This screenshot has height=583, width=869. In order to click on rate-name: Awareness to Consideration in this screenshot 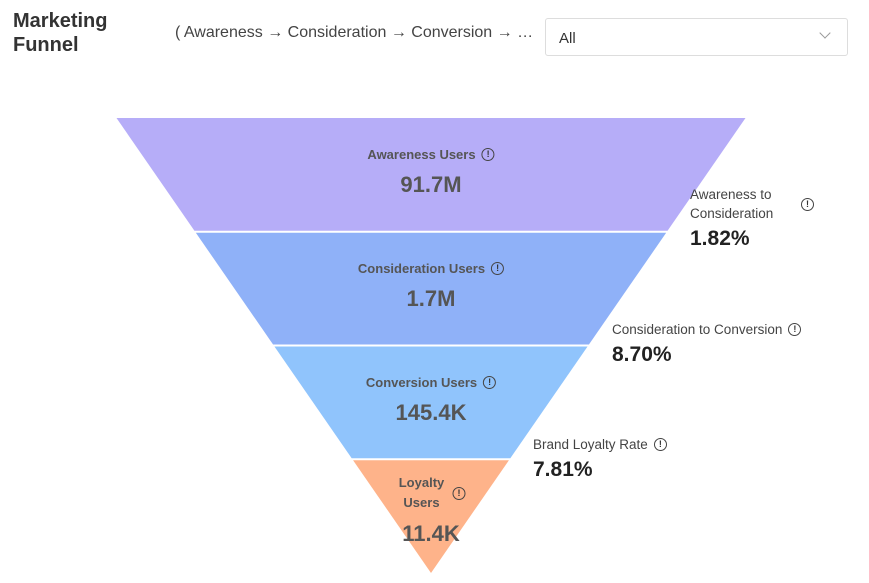, I will do `click(732, 204)`.